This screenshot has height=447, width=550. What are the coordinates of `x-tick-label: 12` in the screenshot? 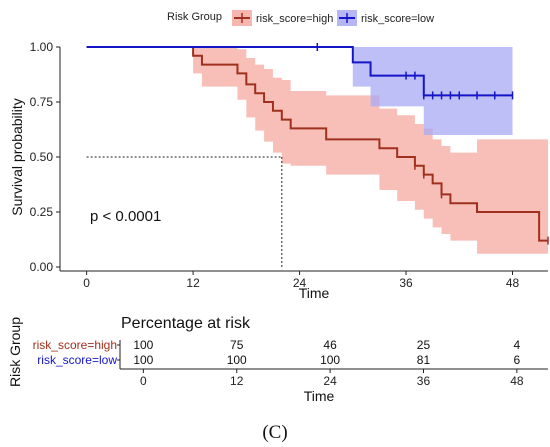 It's located at (193, 283).